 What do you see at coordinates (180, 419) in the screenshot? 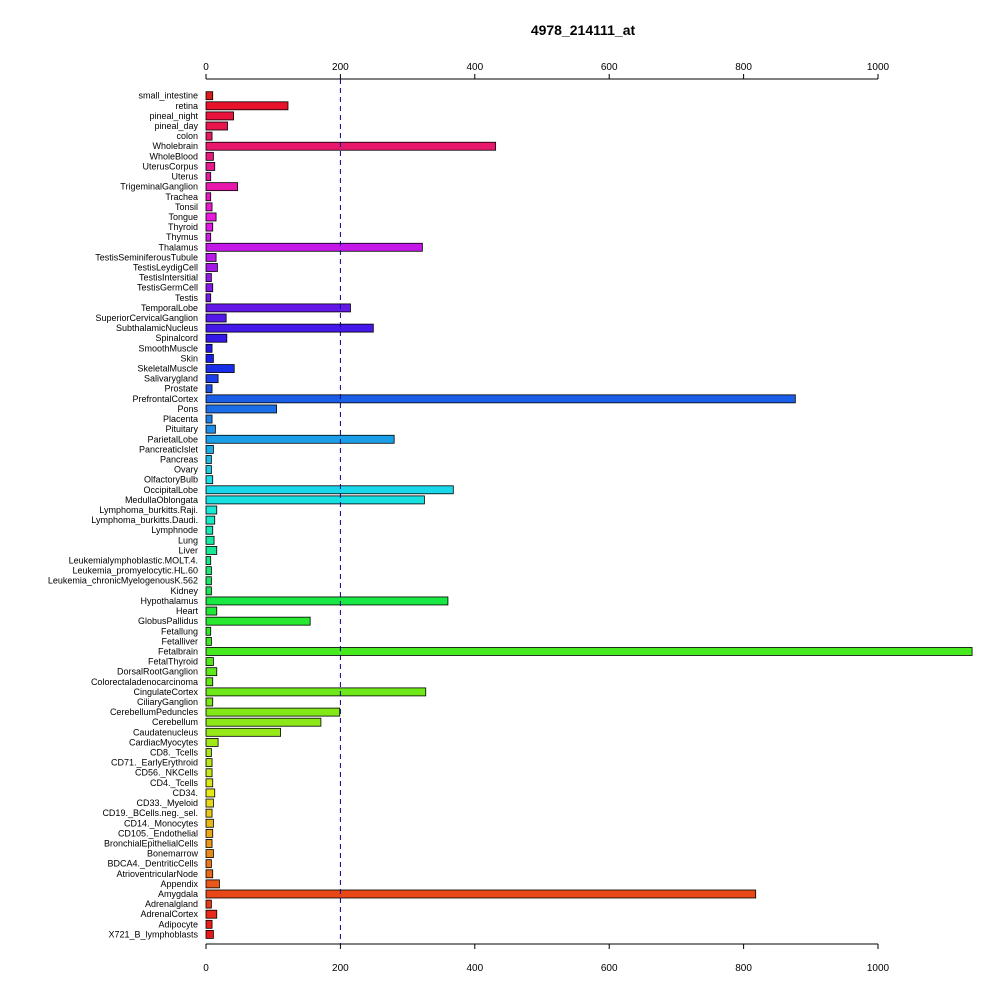
I see `category-label: Placenta` at bounding box center [180, 419].